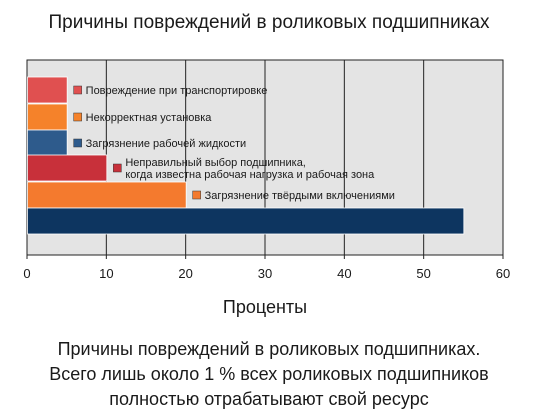 The height and width of the screenshot is (420, 538). What do you see at coordinates (423, 273) in the screenshot?
I see `x-tick-label: 50` at bounding box center [423, 273].